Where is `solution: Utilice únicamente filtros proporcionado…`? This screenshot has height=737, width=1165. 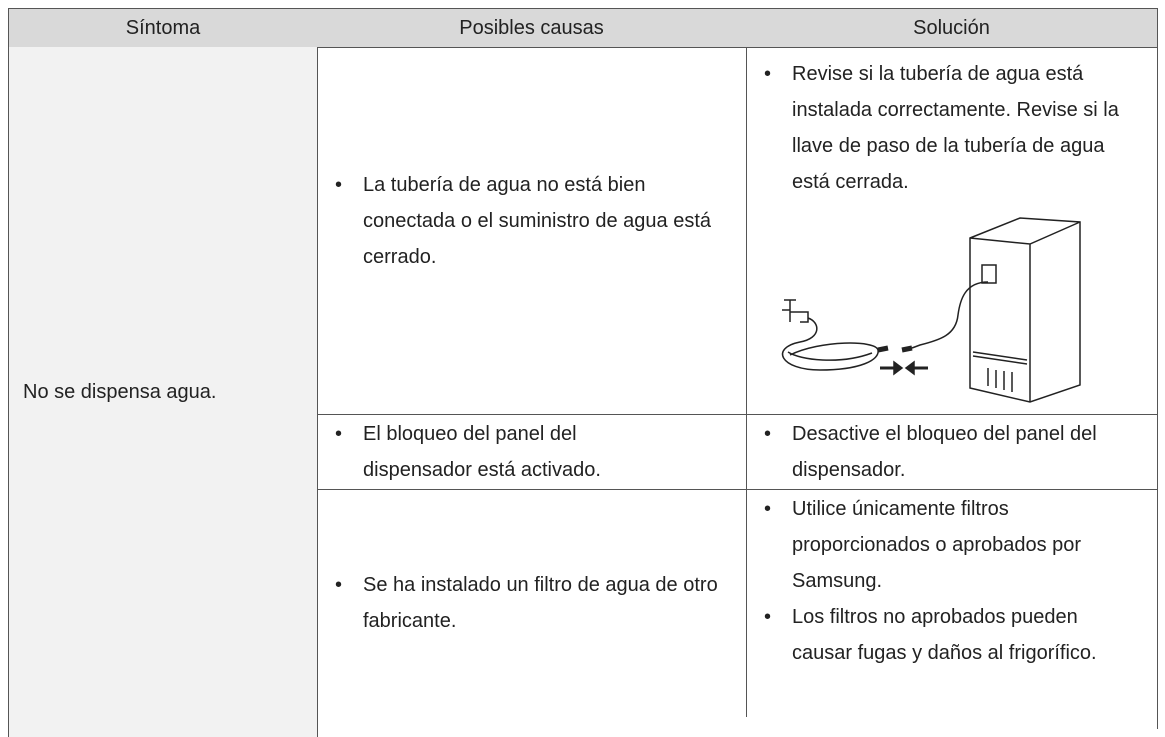
solution: Utilice únicamente filtros proporcionado… is located at coordinates (951, 545).